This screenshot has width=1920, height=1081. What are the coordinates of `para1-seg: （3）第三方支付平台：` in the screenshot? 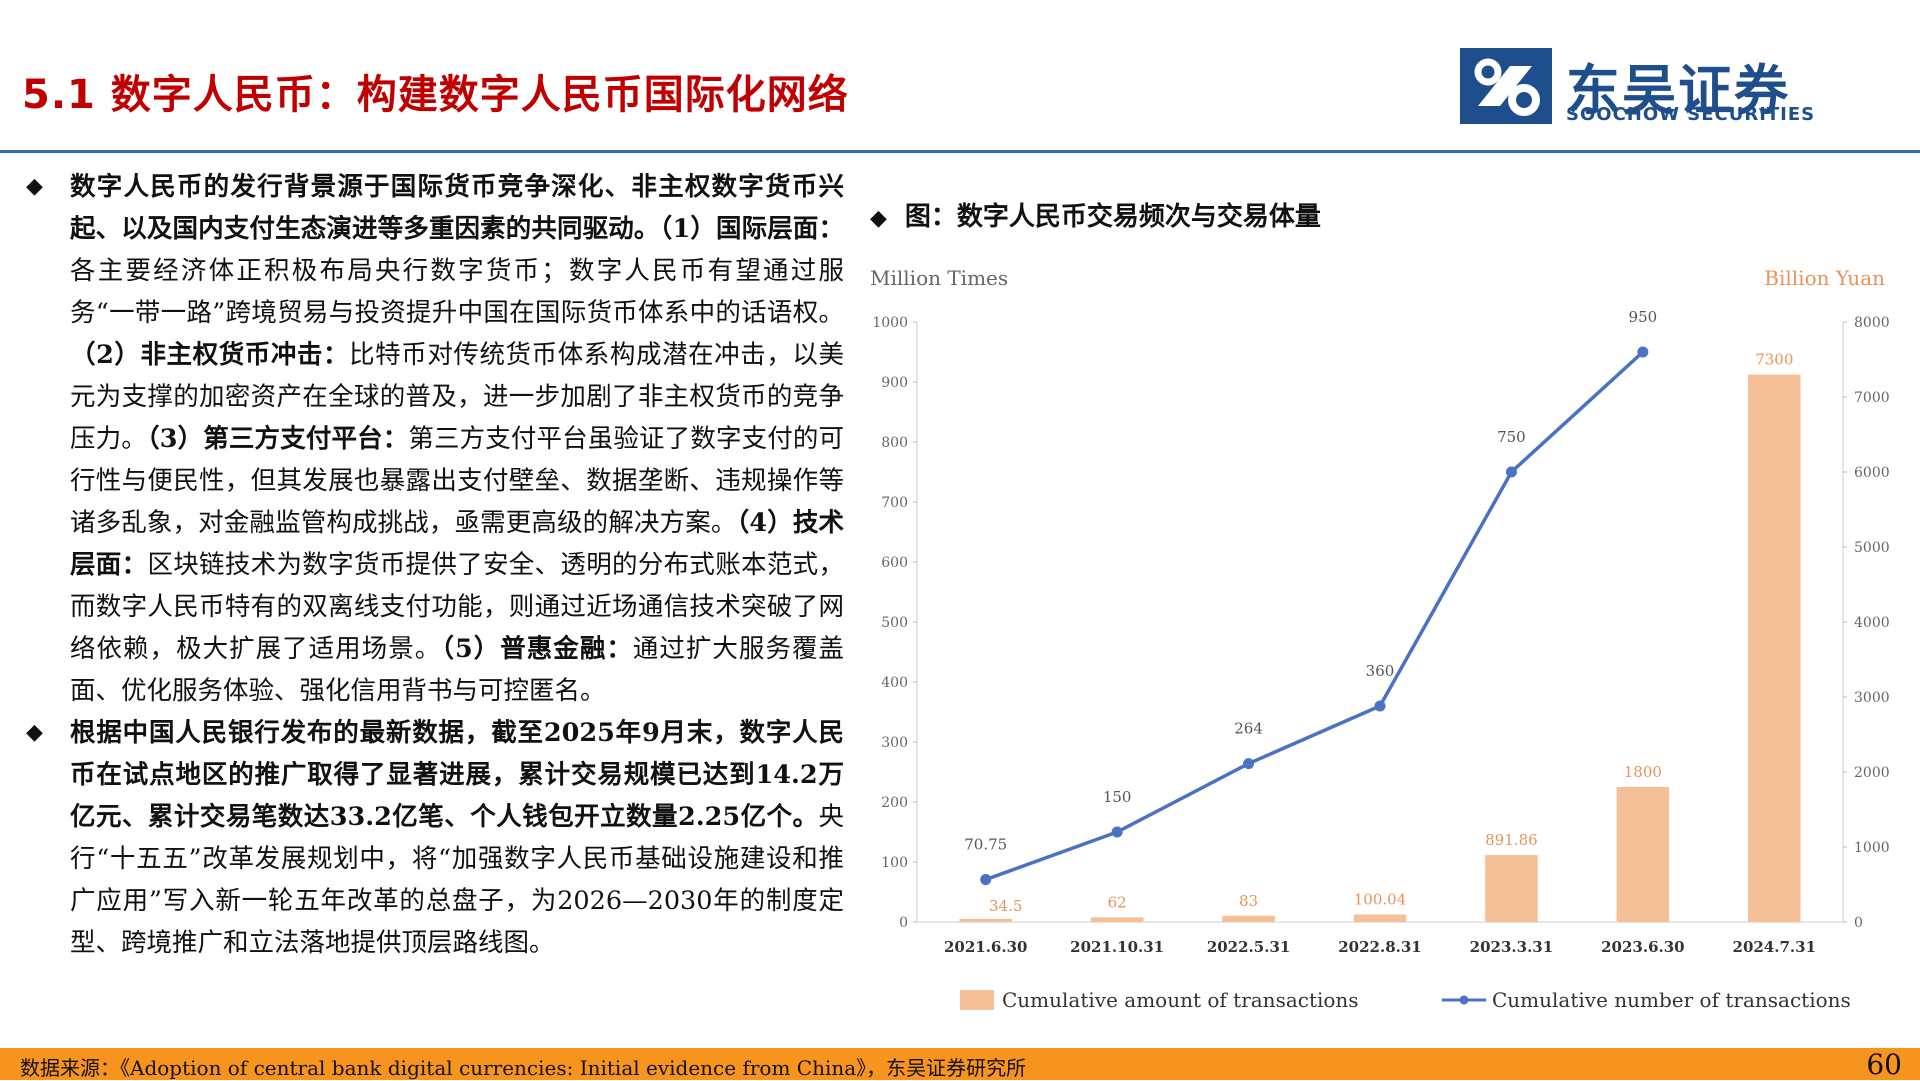 It's located at (277, 439).